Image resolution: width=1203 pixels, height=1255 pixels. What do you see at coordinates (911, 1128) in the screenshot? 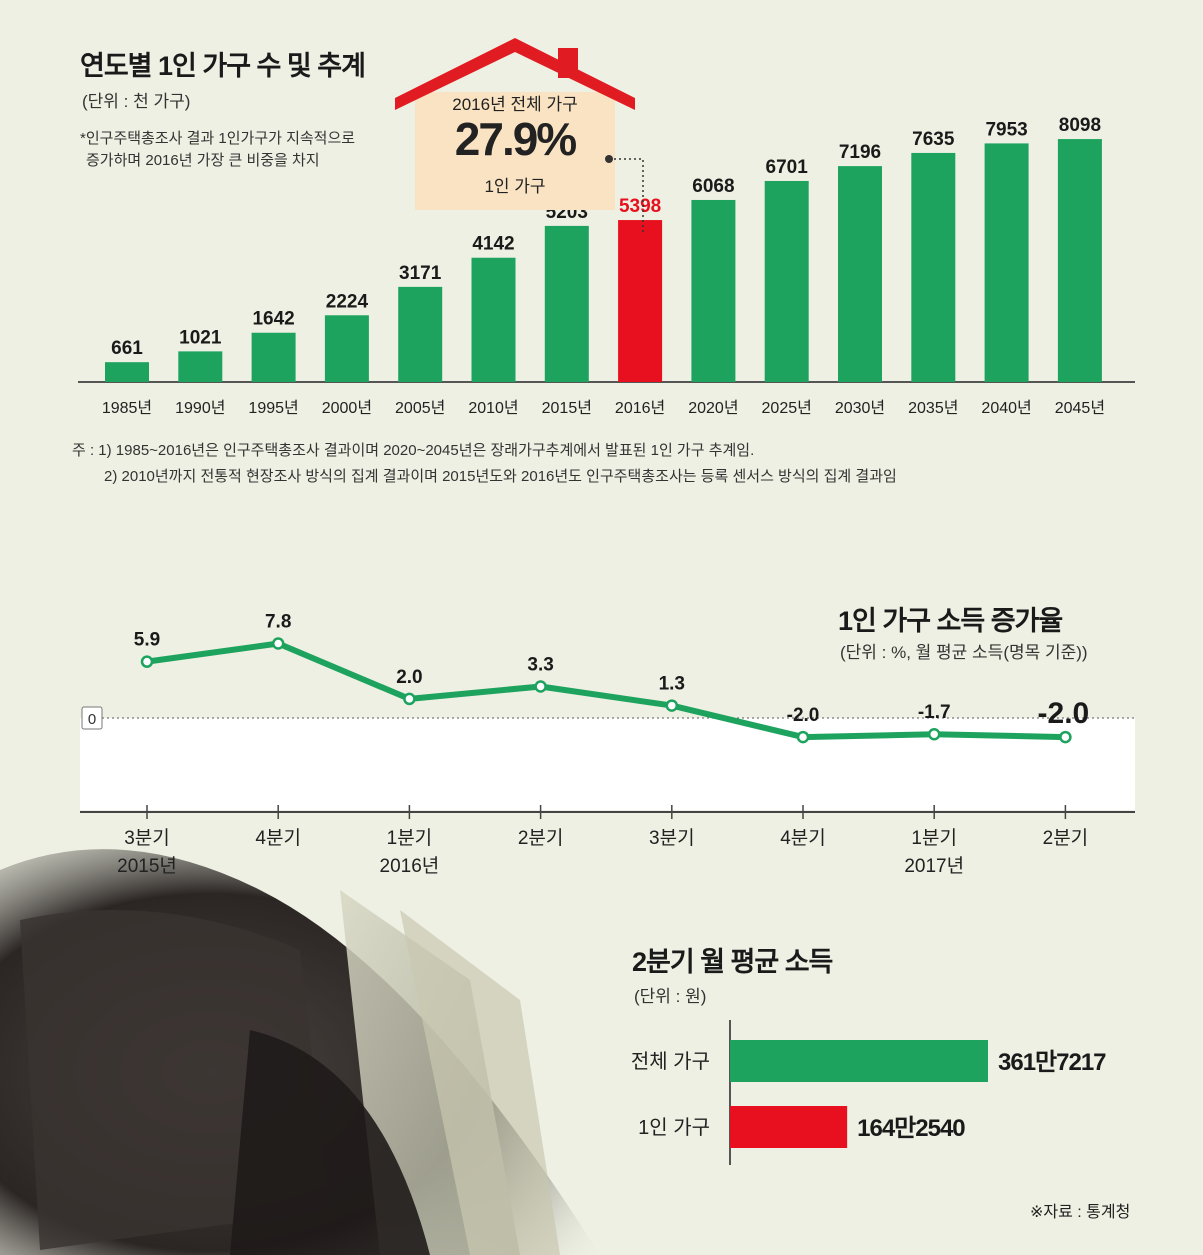
I see `hbar-value-label: 164만2540` at bounding box center [911, 1128].